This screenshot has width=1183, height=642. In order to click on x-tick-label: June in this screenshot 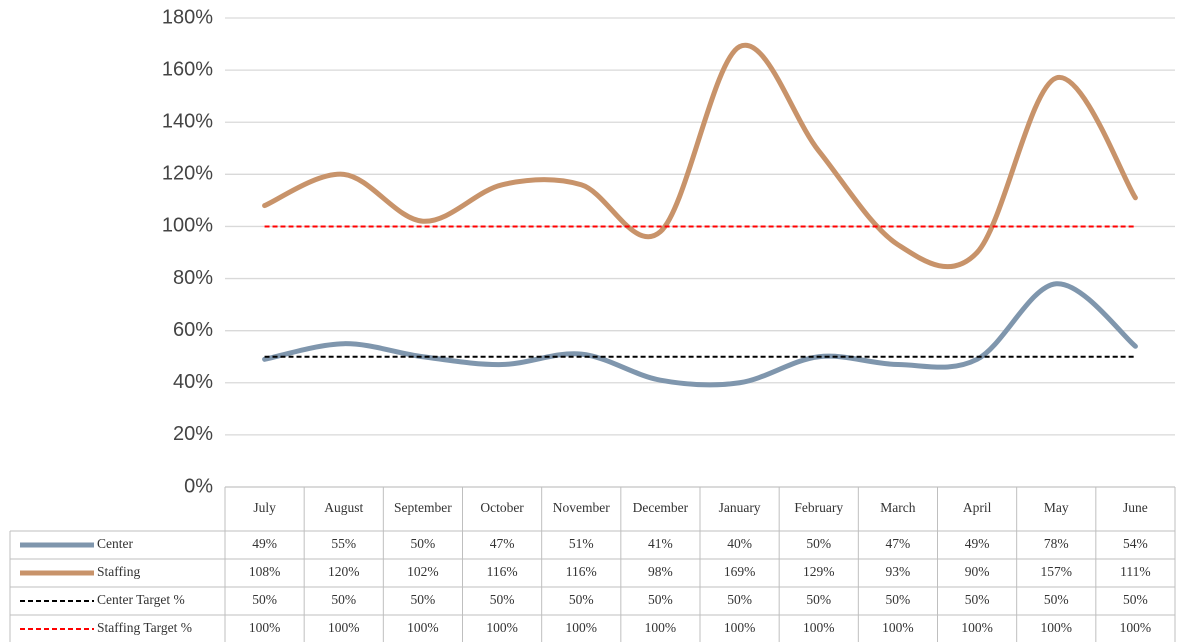, I will do `click(1135, 507)`.